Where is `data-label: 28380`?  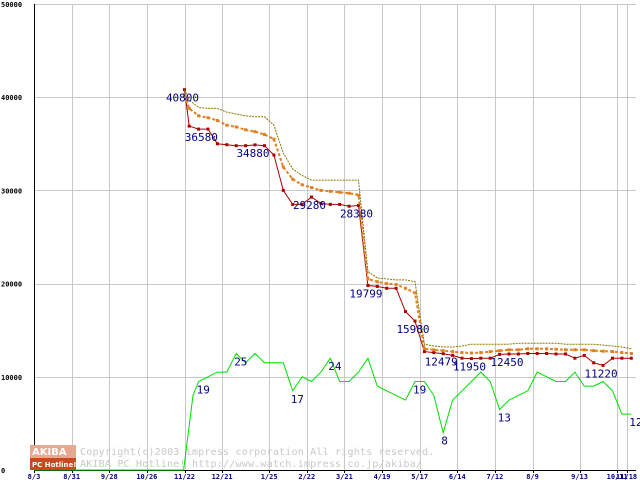 data-label: 28380 is located at coordinates (356, 214).